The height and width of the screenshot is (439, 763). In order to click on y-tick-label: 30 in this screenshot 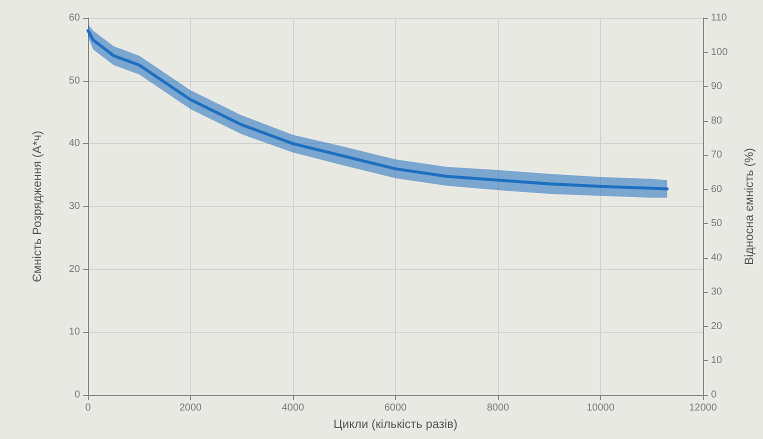, I will do `click(74, 206)`.